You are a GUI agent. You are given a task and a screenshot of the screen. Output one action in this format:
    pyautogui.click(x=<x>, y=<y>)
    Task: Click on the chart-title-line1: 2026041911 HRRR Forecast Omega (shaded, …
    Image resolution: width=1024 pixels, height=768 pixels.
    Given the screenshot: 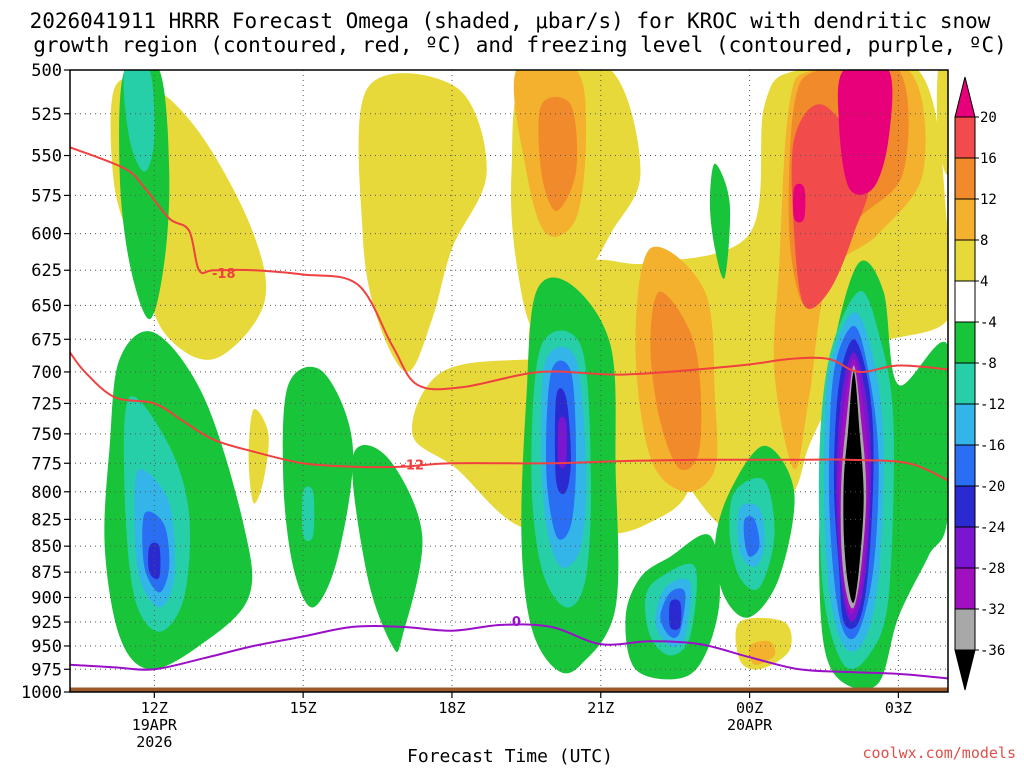 What is the action you would take?
    pyautogui.click(x=510, y=21)
    